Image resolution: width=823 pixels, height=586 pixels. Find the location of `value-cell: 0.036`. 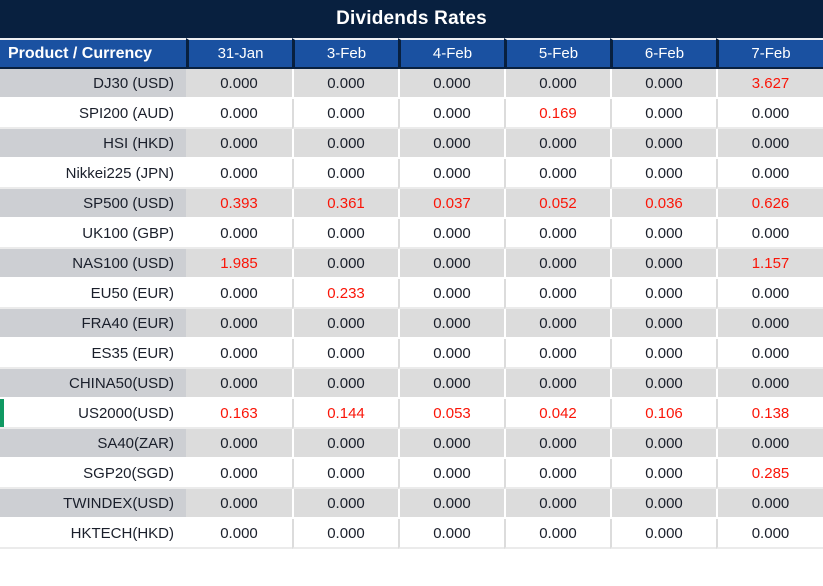

value-cell: 0.036 is located at coordinates (663, 204).